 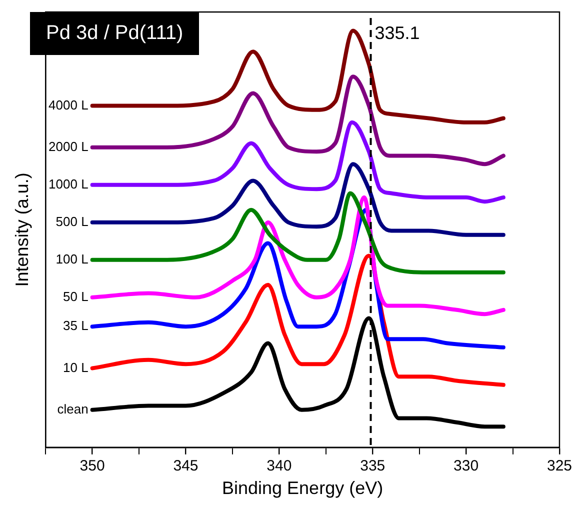 What do you see at coordinates (559, 466) in the screenshot?
I see `x-tick-label: 325` at bounding box center [559, 466].